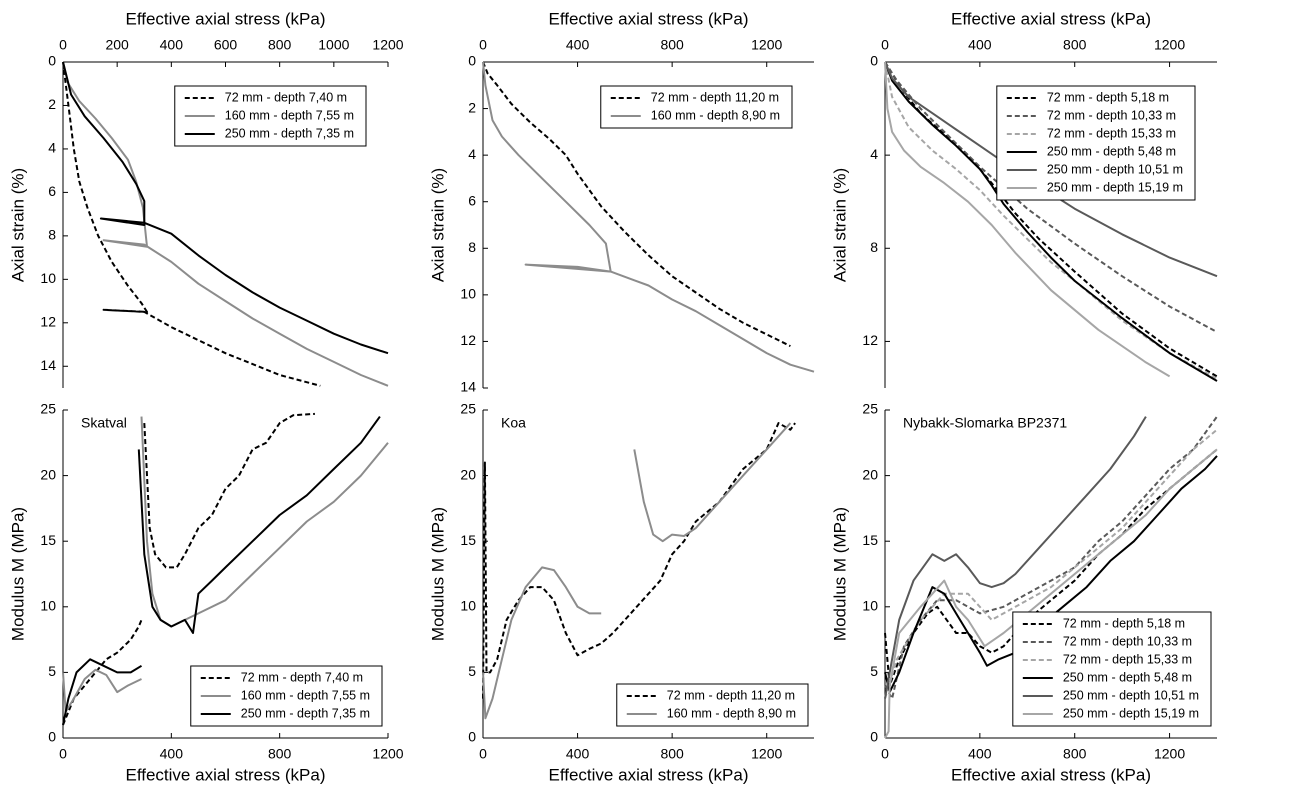  Describe the element at coordinates (870, 540) in the screenshot. I see `y-tick-label: 15` at that location.